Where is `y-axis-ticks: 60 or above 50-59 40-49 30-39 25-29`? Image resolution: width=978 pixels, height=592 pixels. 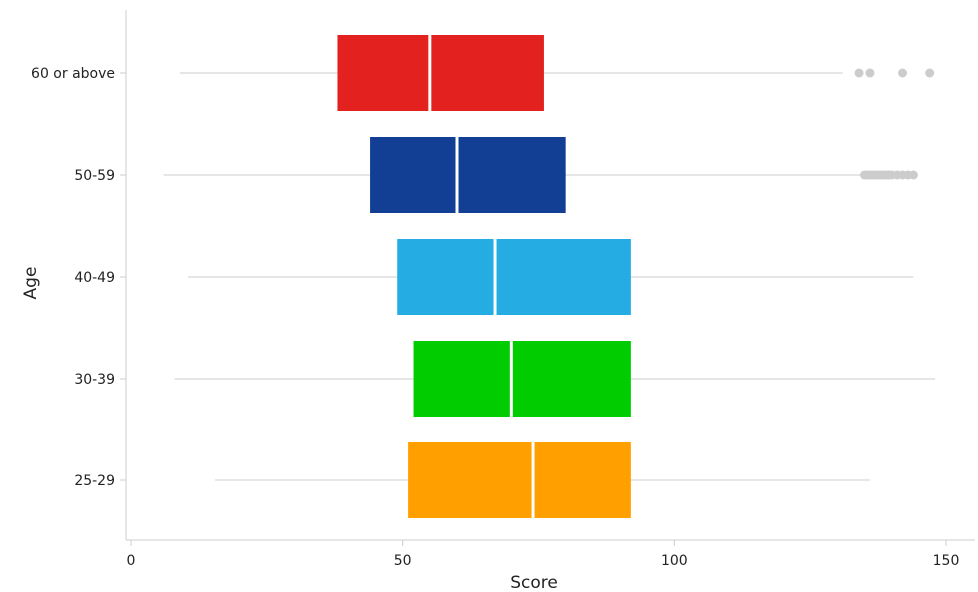
y-axis-ticks: 60 or above 50-59 40-49 30-39 25-29 is located at coordinates (78, 277).